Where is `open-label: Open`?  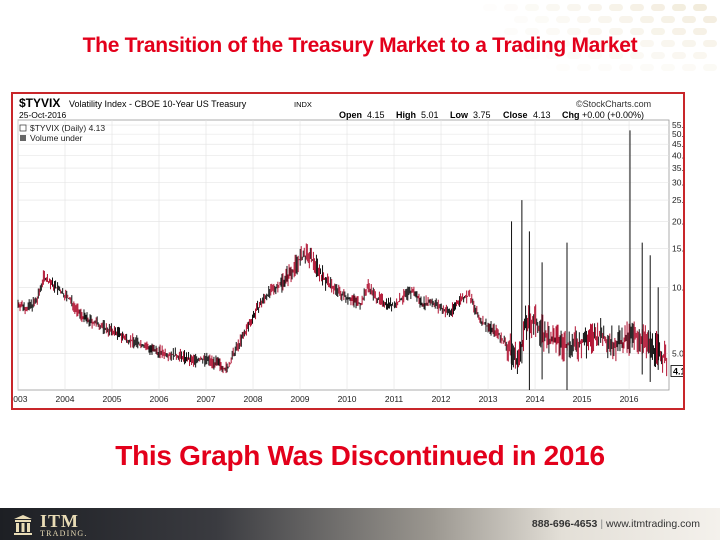 open-label: Open is located at coordinates (350, 115).